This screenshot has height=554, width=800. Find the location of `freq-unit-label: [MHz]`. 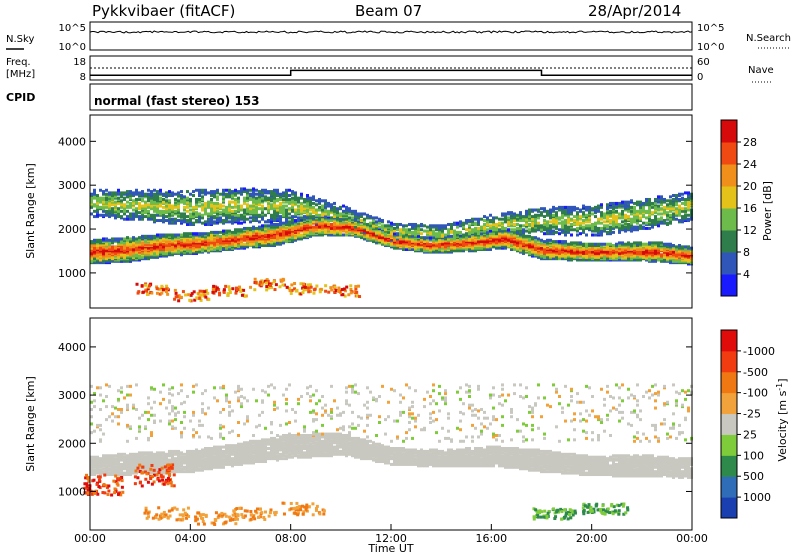

freq-unit-label: [MHz] is located at coordinates (20, 74).